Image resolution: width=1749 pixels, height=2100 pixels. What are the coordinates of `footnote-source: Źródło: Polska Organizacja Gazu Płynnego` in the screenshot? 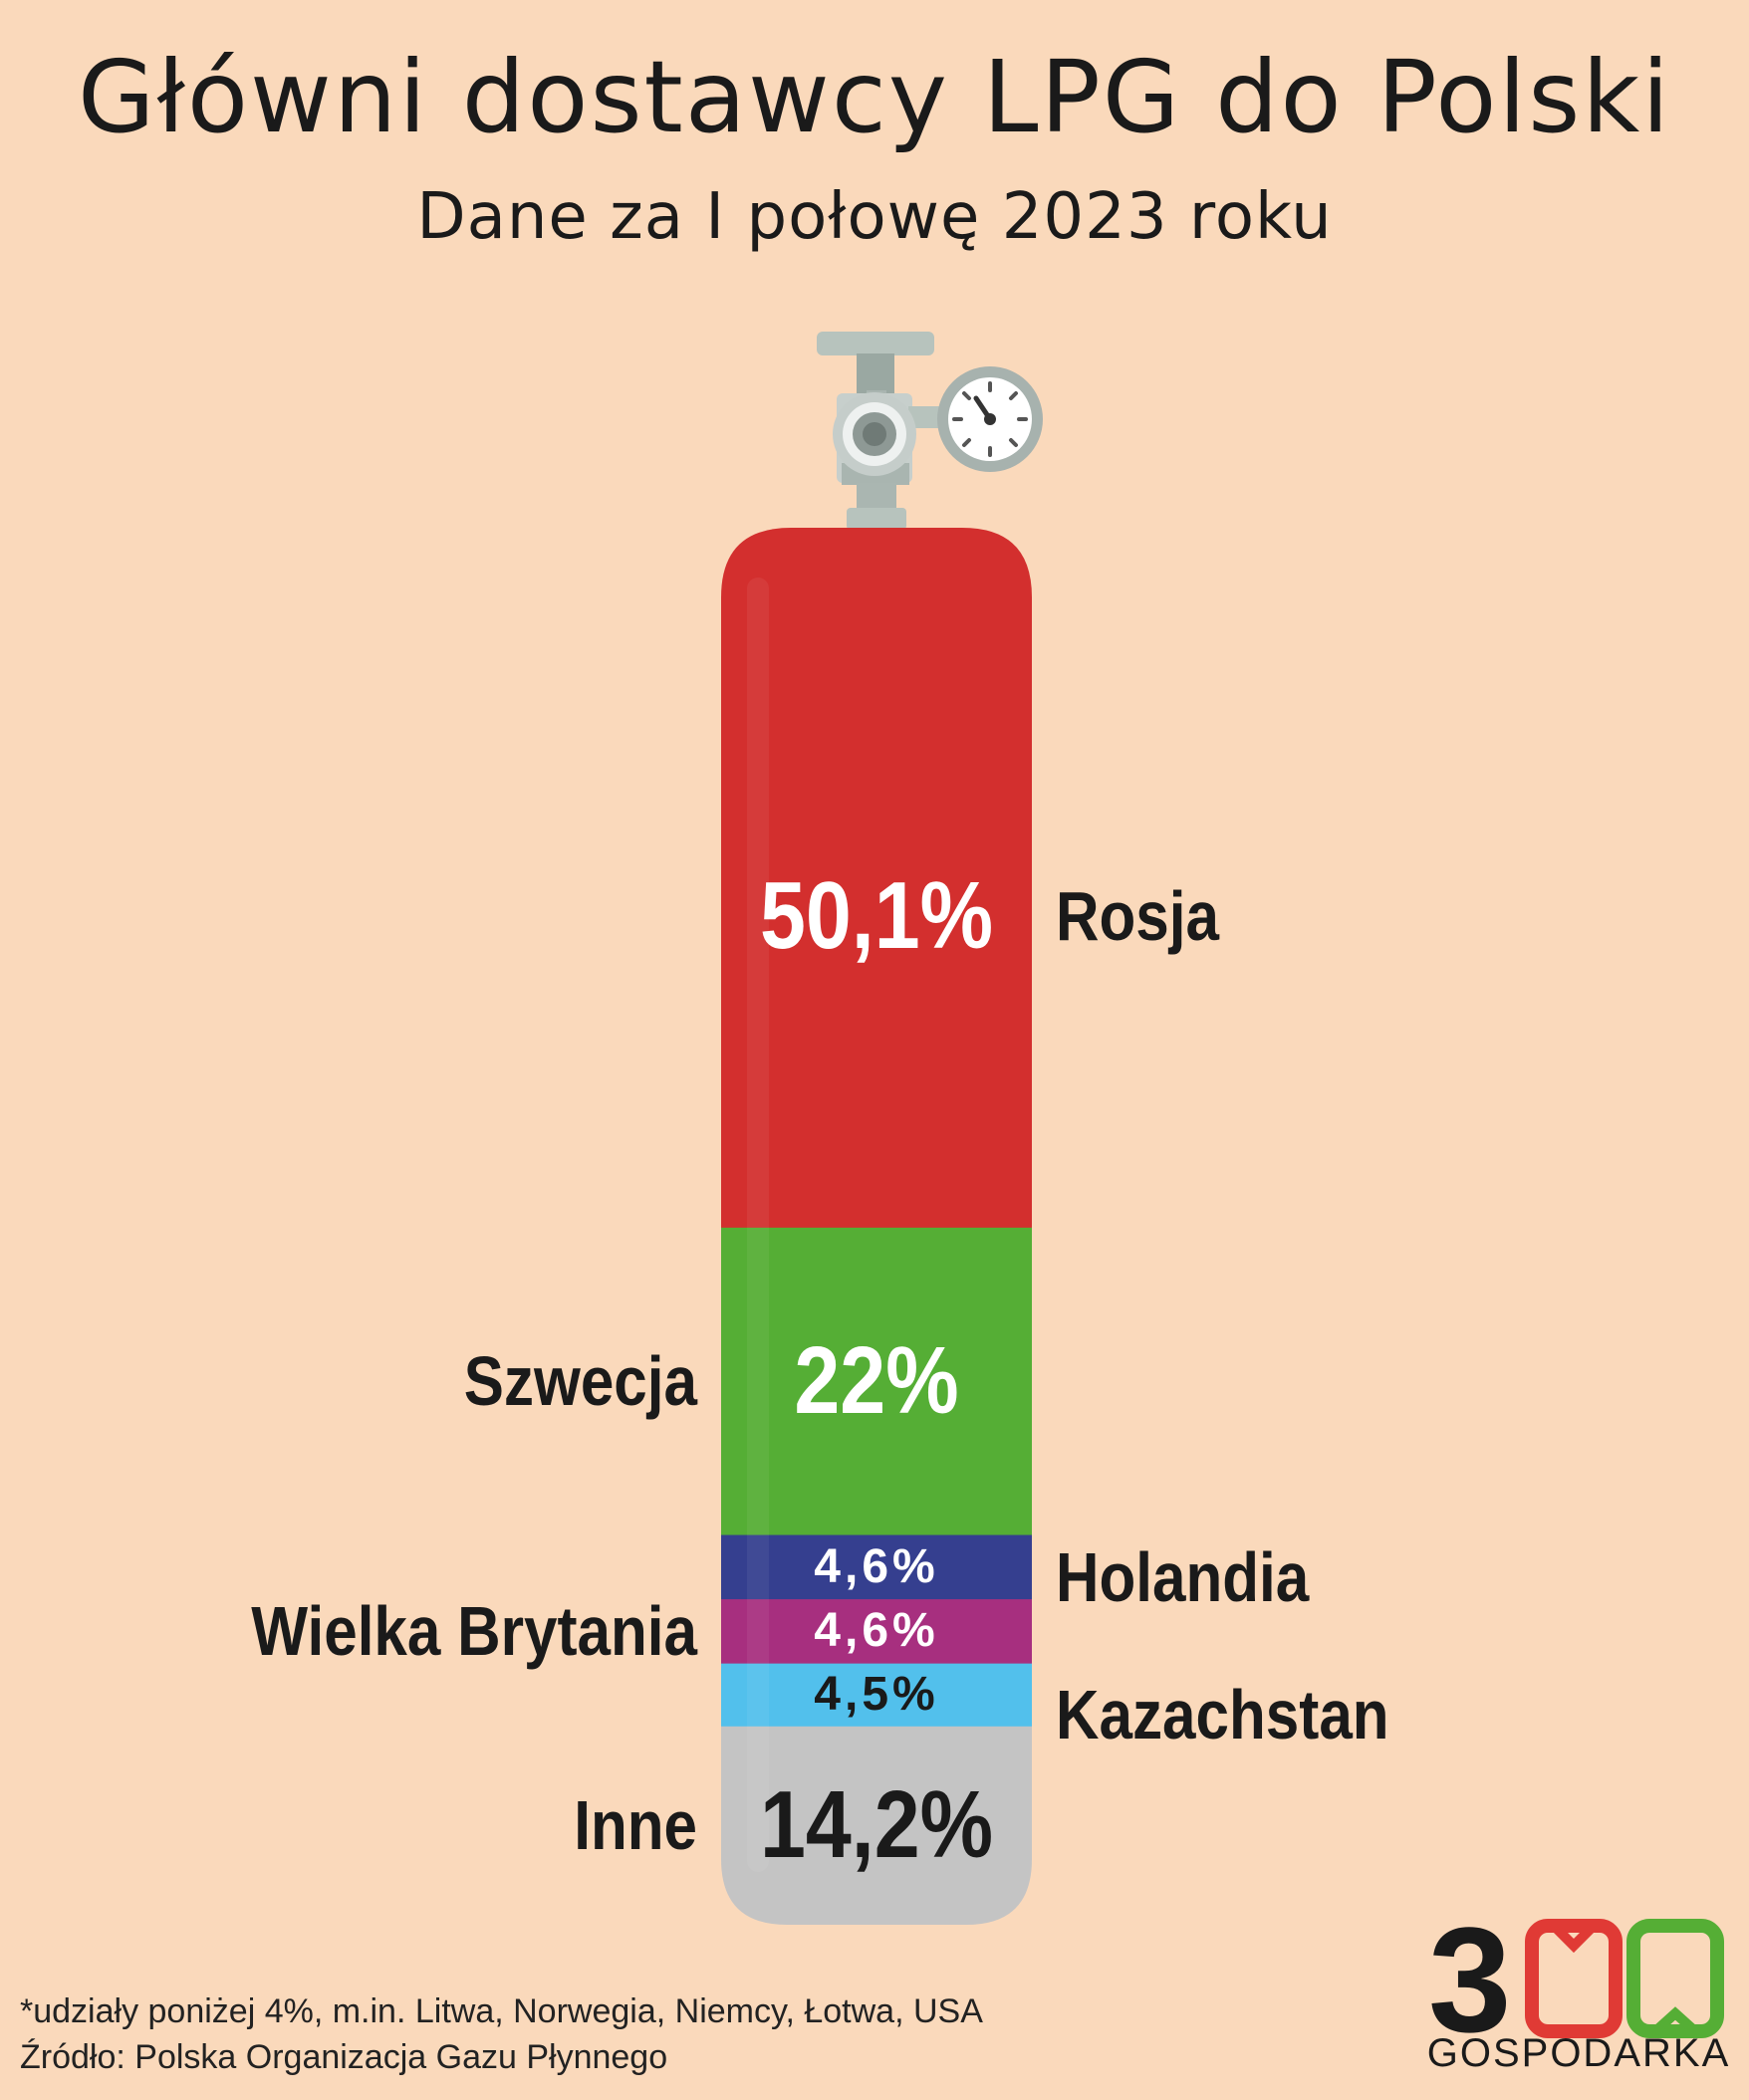 It's located at (344, 2057).